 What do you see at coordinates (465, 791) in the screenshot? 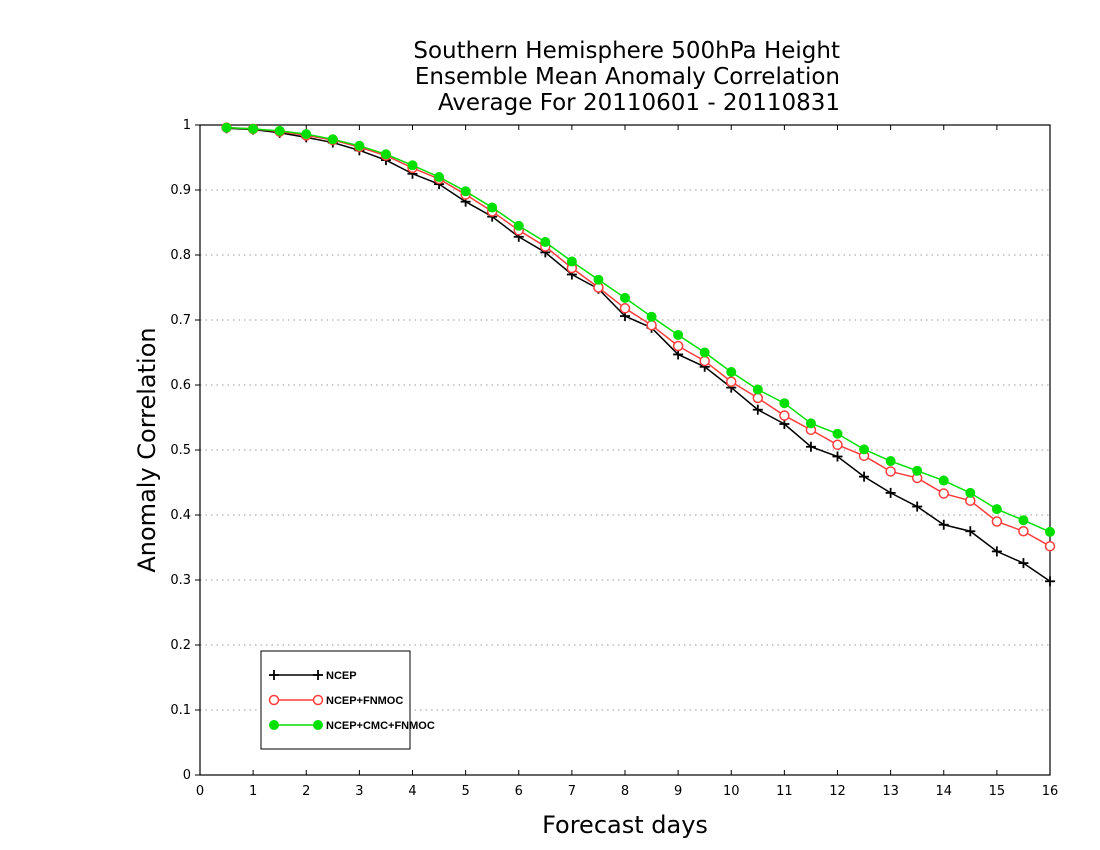
I see `x-tick-label: 5` at bounding box center [465, 791].